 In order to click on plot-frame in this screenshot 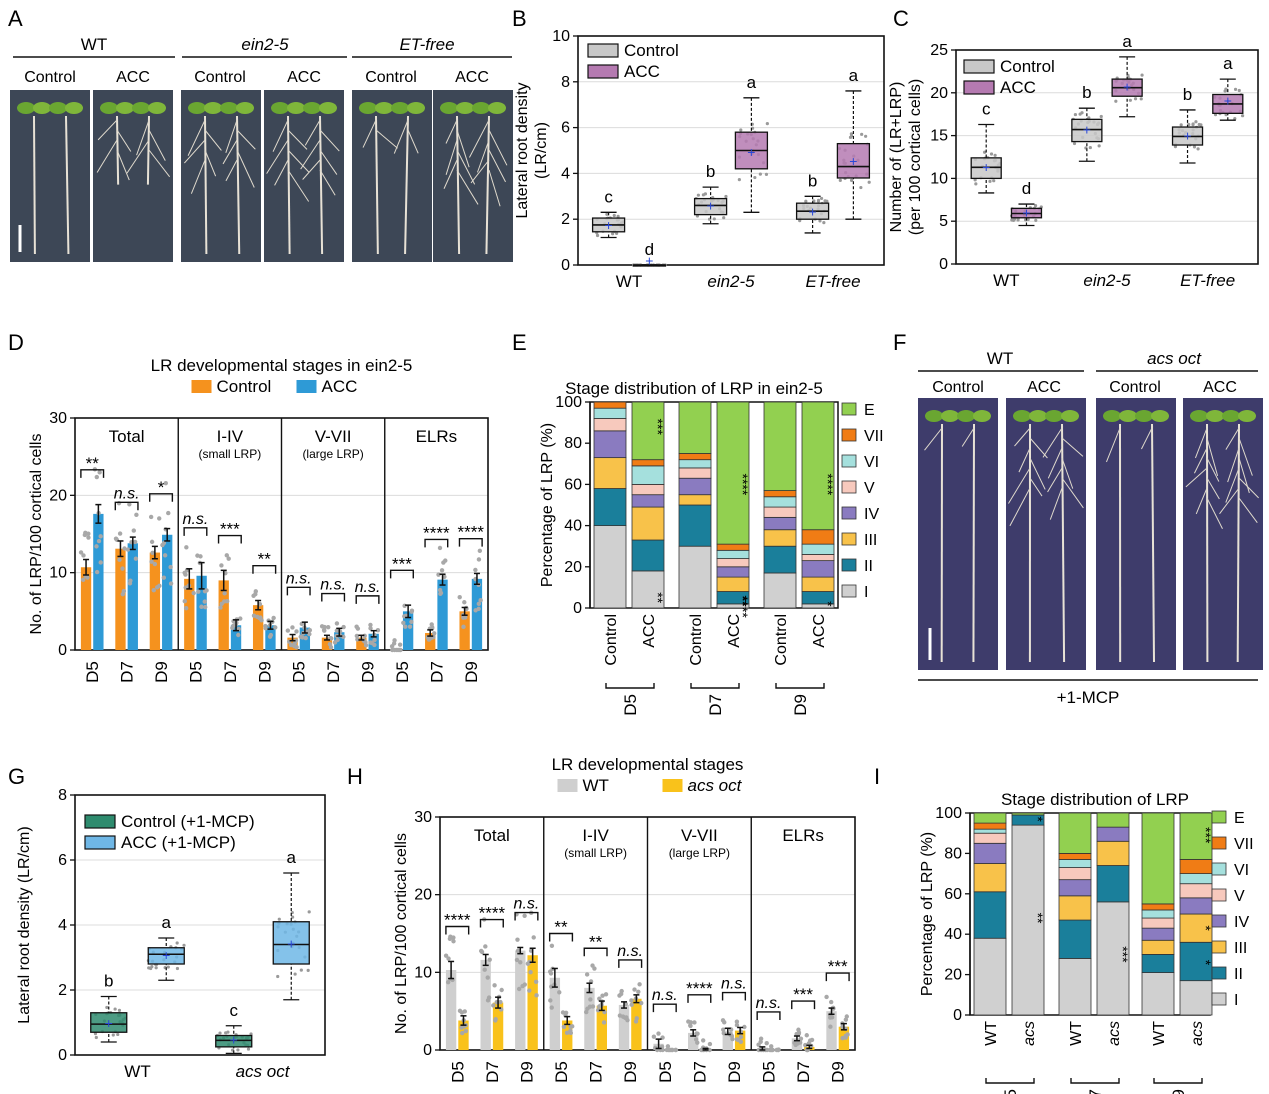, I will do `click(1107, 157)`.